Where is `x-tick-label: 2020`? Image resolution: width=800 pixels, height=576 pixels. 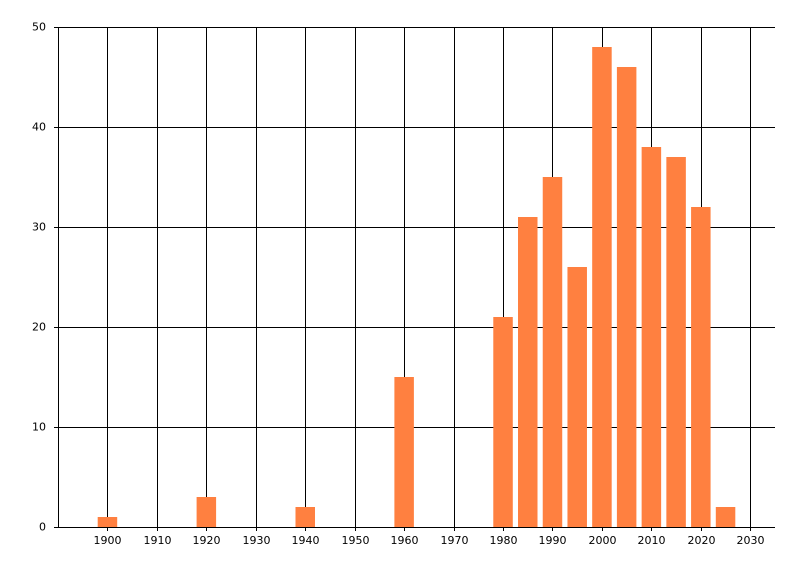
x-tick-label: 2020 is located at coordinates (702, 540).